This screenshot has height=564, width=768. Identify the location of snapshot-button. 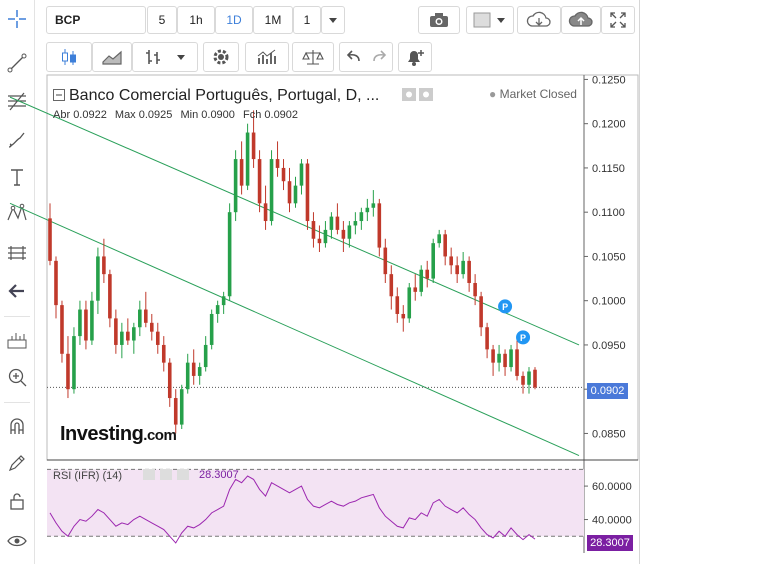
(439, 20).